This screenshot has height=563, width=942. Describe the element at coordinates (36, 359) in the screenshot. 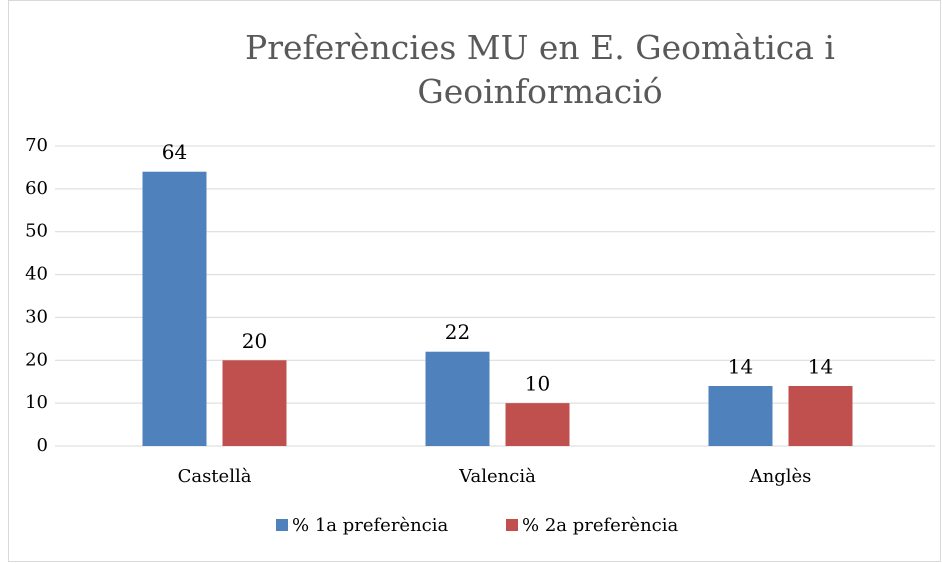

I see `y-tick-label: 20` at that location.